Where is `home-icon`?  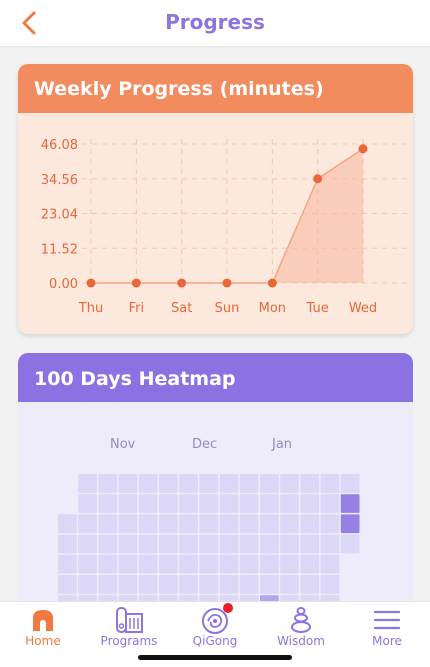
home-icon is located at coordinates (43, 620).